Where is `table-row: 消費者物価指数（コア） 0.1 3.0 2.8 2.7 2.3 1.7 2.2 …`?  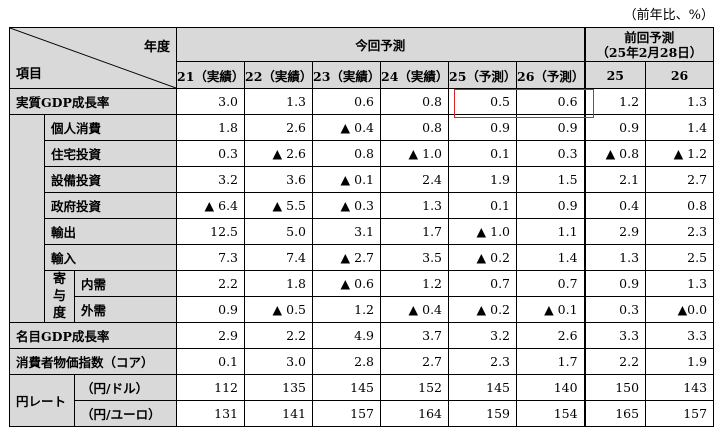 table-row: 消費者物価指数（コア） 0.1 3.0 2.8 2.7 2.3 1.7 2.2 … is located at coordinates (361, 361).